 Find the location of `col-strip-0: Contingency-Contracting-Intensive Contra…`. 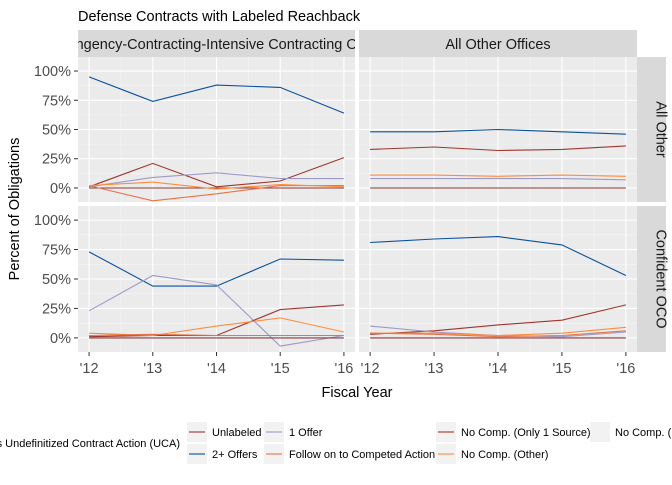

col-strip-0: Contingency-Contracting-Intensive Contra… is located at coordinates (217, 43).